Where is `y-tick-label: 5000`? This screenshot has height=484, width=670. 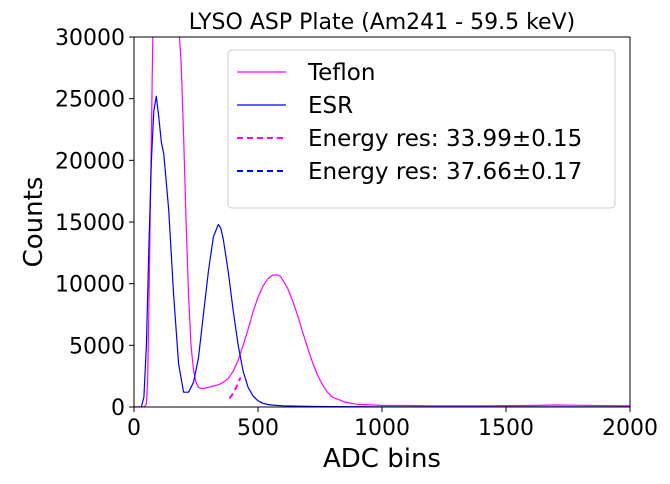
y-tick-label: 5000 is located at coordinates (97, 346).